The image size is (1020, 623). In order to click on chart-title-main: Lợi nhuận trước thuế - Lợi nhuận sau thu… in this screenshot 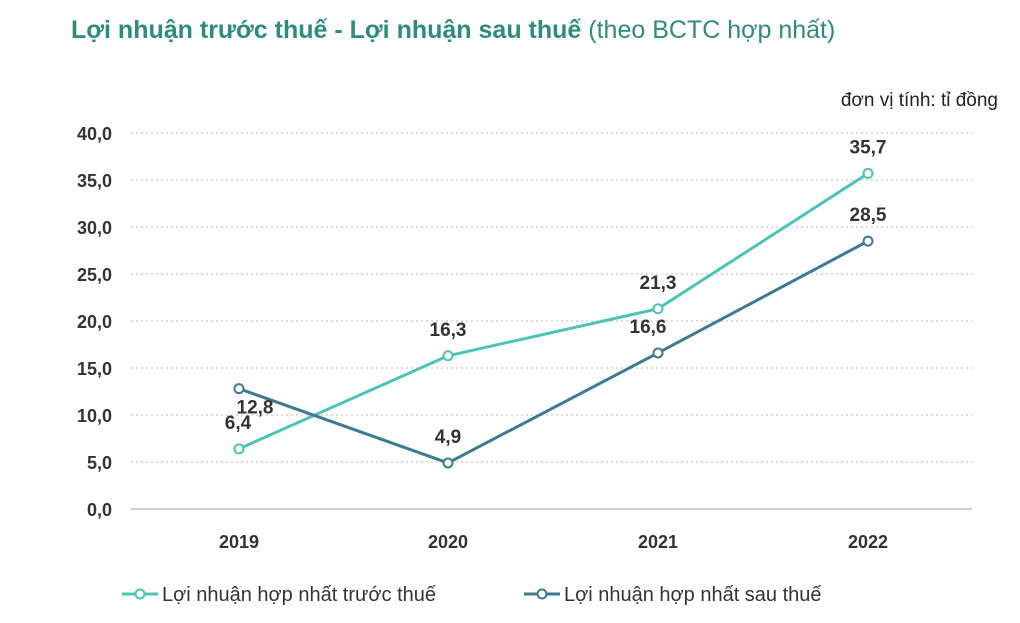, I will do `click(326, 30)`.